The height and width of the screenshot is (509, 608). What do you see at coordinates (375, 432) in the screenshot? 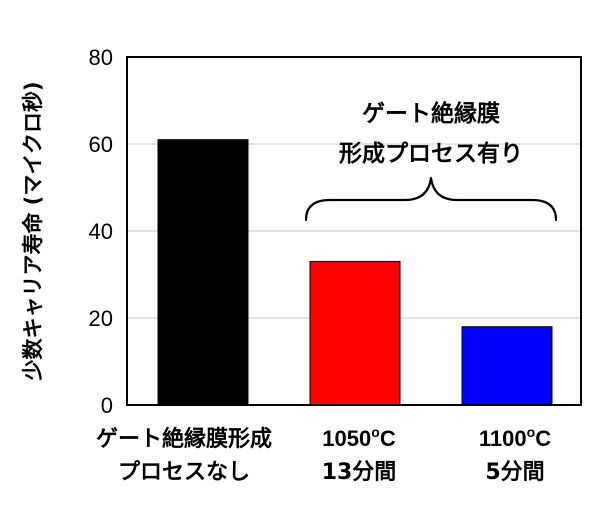
I see `category-label-1-degree: o` at bounding box center [375, 432].